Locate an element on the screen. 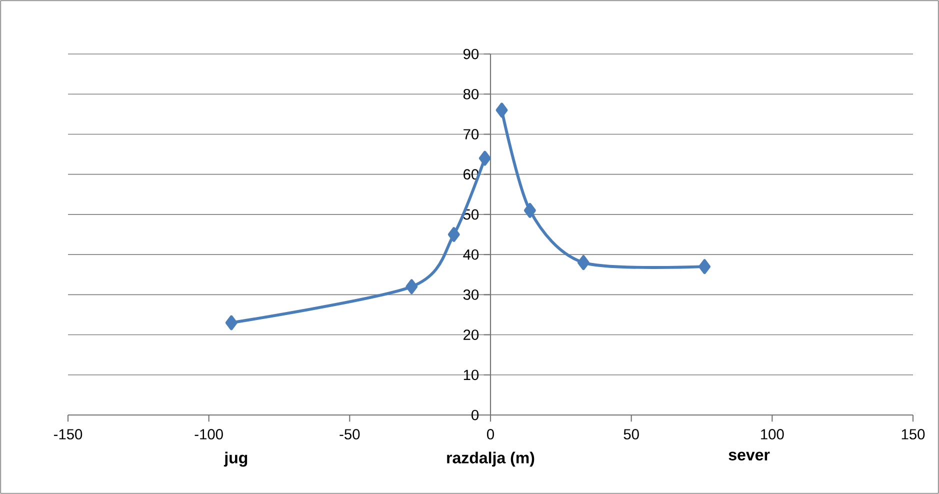 The width and height of the screenshot is (939, 494). x-tick-label: 100 is located at coordinates (772, 434).